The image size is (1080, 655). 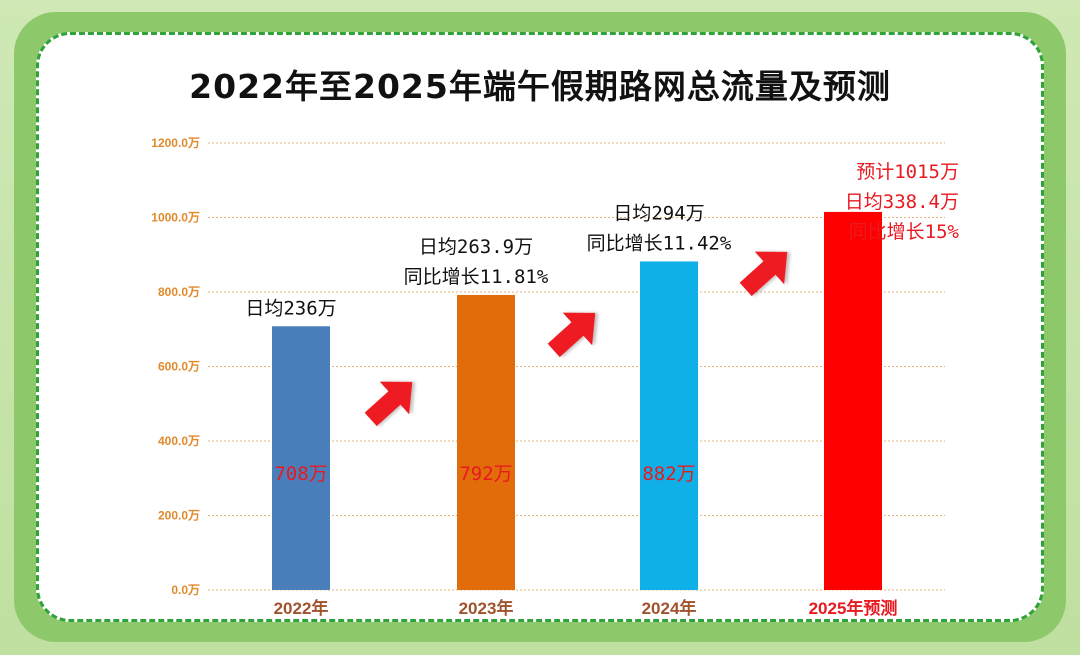 What do you see at coordinates (904, 232) in the screenshot?
I see `annotation-text: 同比增长15%` at bounding box center [904, 232].